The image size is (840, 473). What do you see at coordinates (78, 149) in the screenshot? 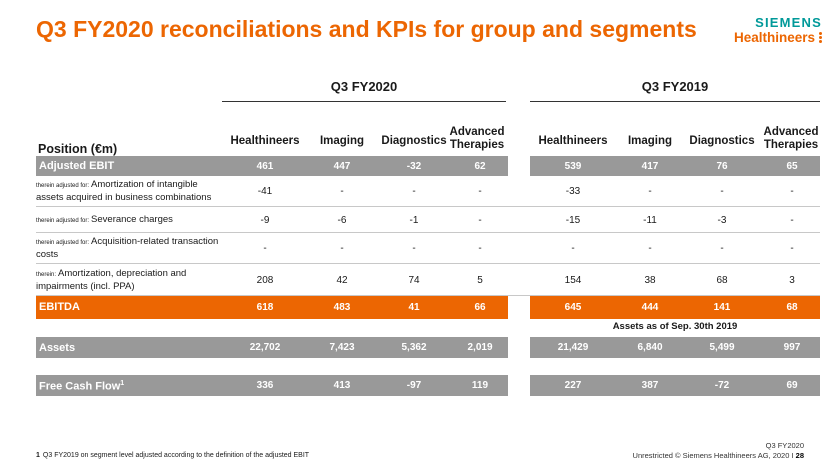
I see `position-header: Position (€m)` at bounding box center [78, 149].